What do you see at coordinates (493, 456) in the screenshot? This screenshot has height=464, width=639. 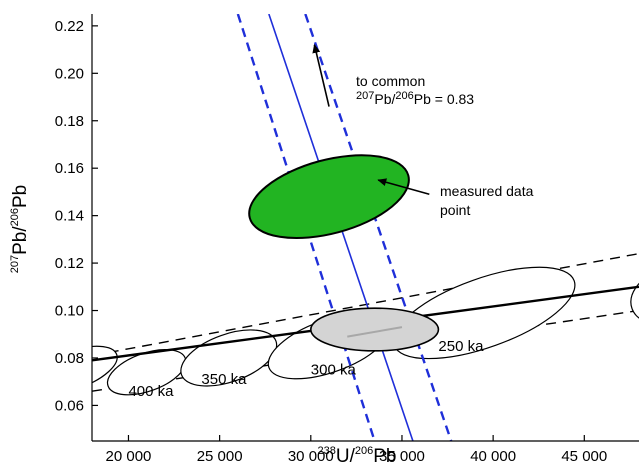 I see `x-tick-label: 40 000` at bounding box center [493, 456].